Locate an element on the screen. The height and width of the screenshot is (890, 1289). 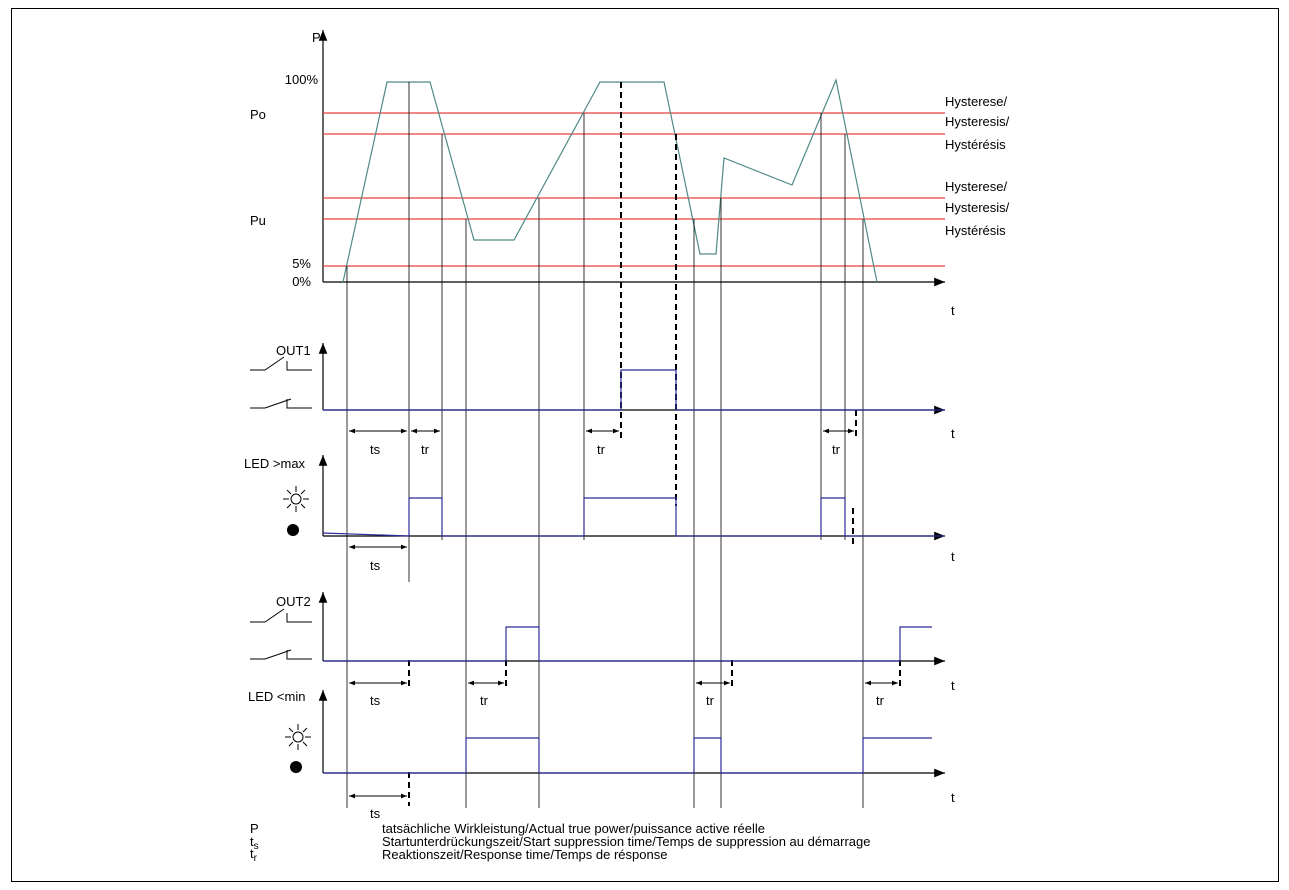
led-max-panel: LED >max t is located at coordinates (599, 509).